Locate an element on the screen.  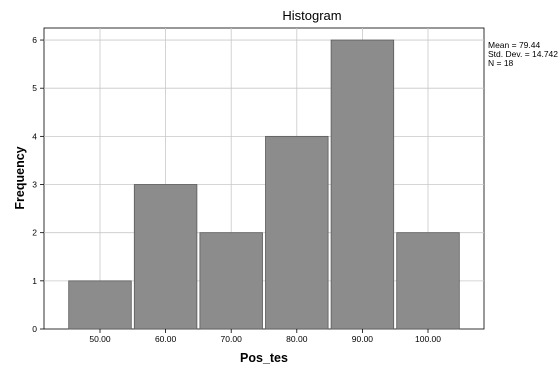
x-axis-label: Pos_tes is located at coordinates (264, 358).